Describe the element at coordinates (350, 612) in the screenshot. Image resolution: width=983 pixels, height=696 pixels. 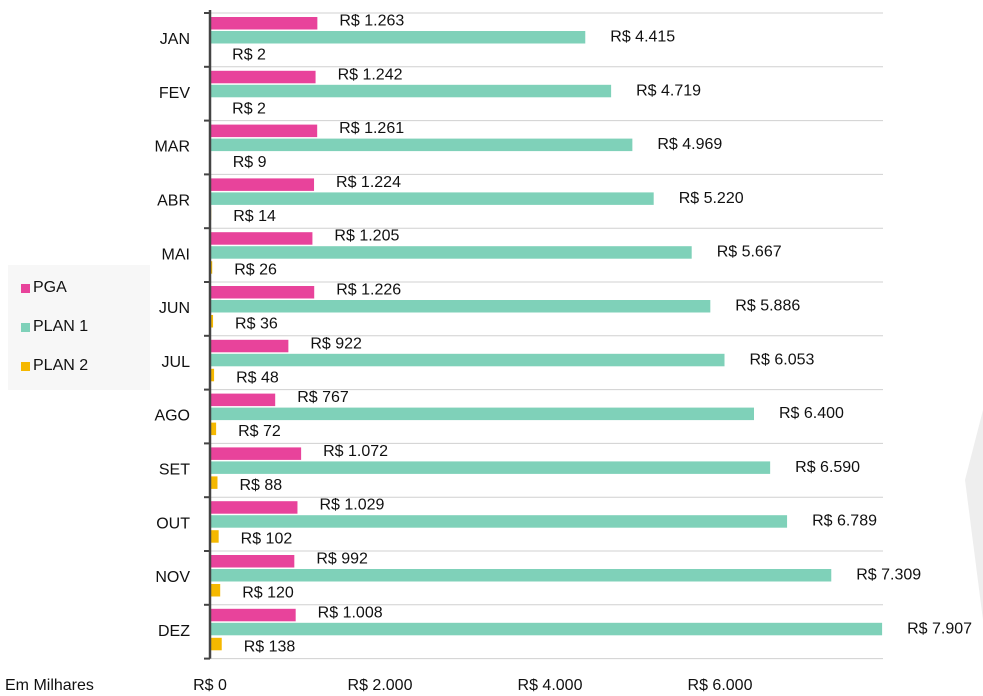
I see `data-label: R$ 1.008` at that location.